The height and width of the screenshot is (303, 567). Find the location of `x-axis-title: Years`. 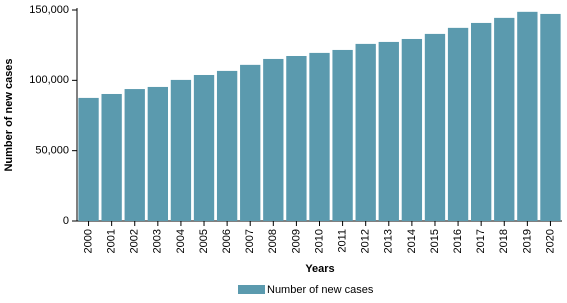

x-axis-title: Years is located at coordinates (319, 269).